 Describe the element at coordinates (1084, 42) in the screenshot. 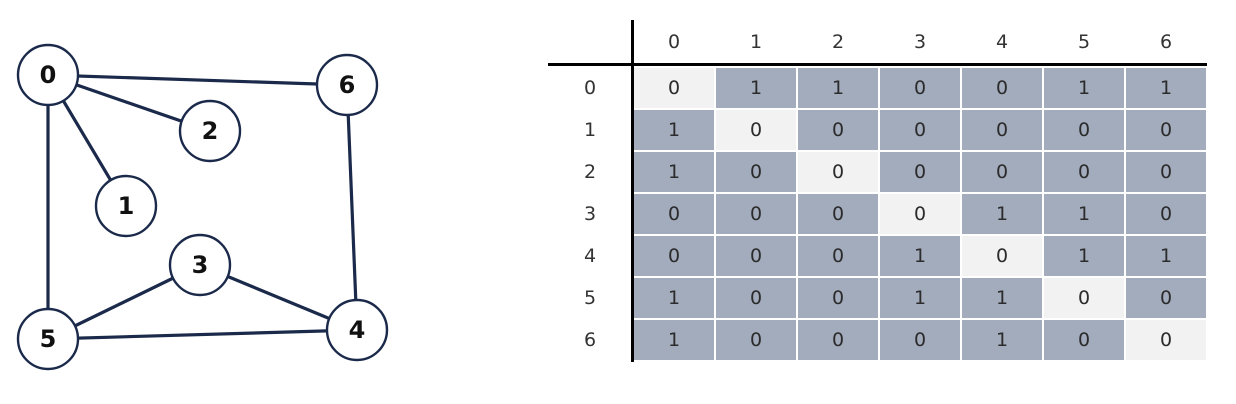

I see `column-header: 5` at that location.